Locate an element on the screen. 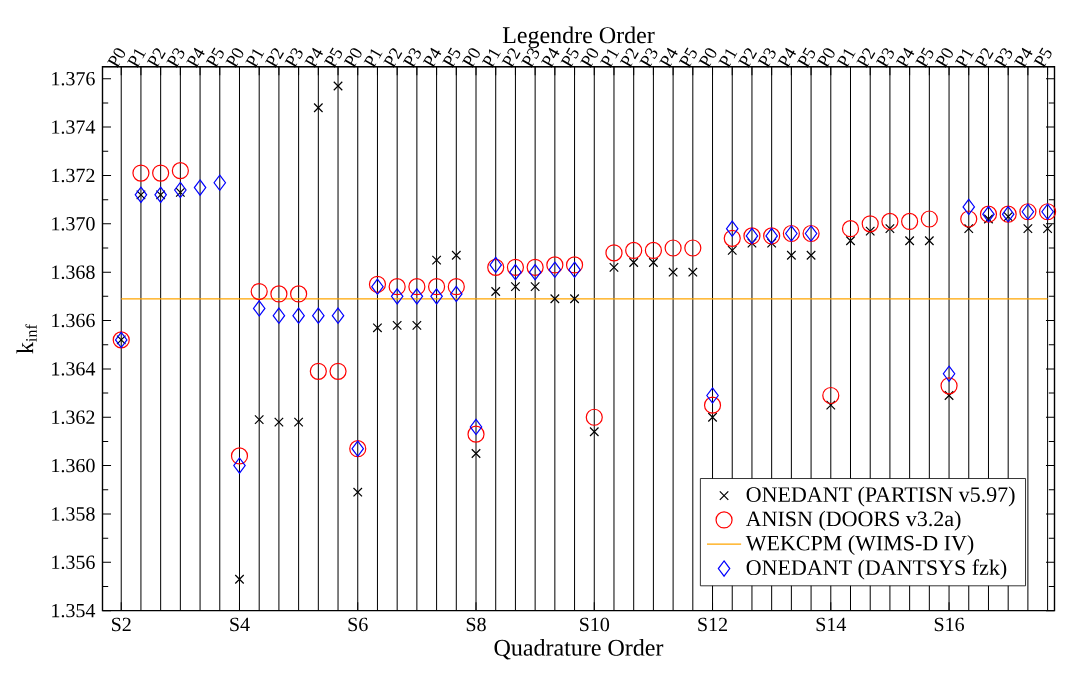  text: S2 is located at coordinates (121, 624).